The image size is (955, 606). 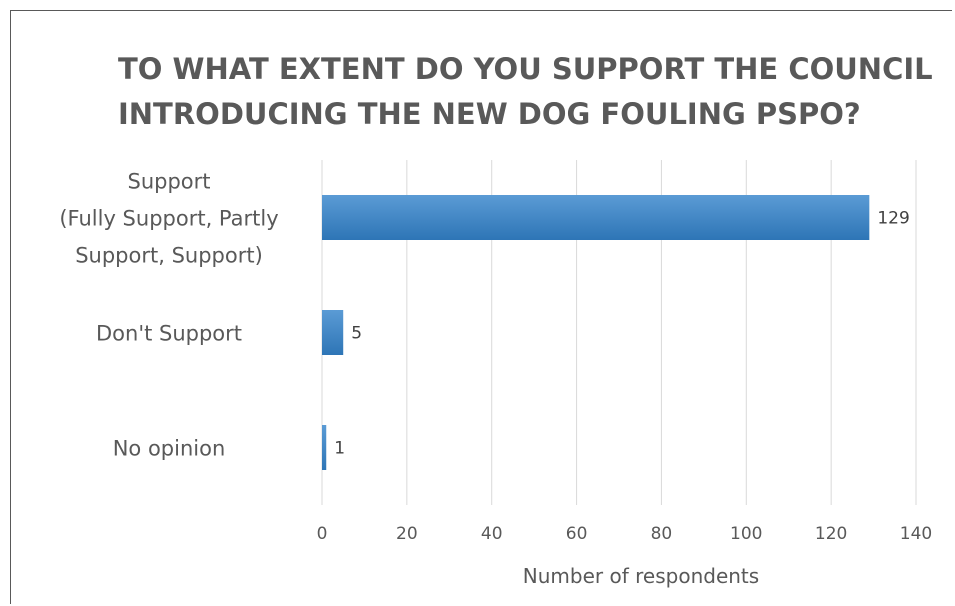 I want to click on category-label-1: Don't Support, so click(x=169, y=334).